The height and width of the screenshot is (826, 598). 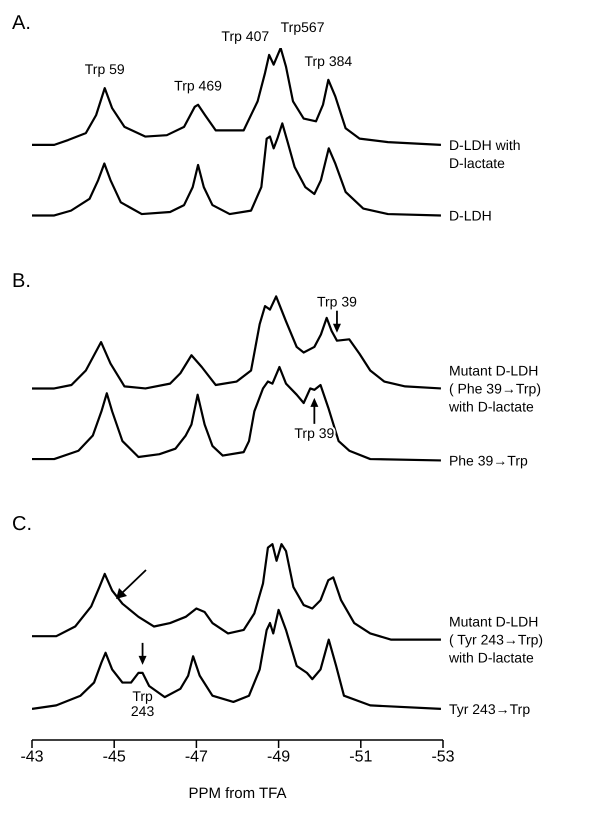 What do you see at coordinates (470, 215) in the screenshot?
I see `series-label: D-LDH` at bounding box center [470, 215].